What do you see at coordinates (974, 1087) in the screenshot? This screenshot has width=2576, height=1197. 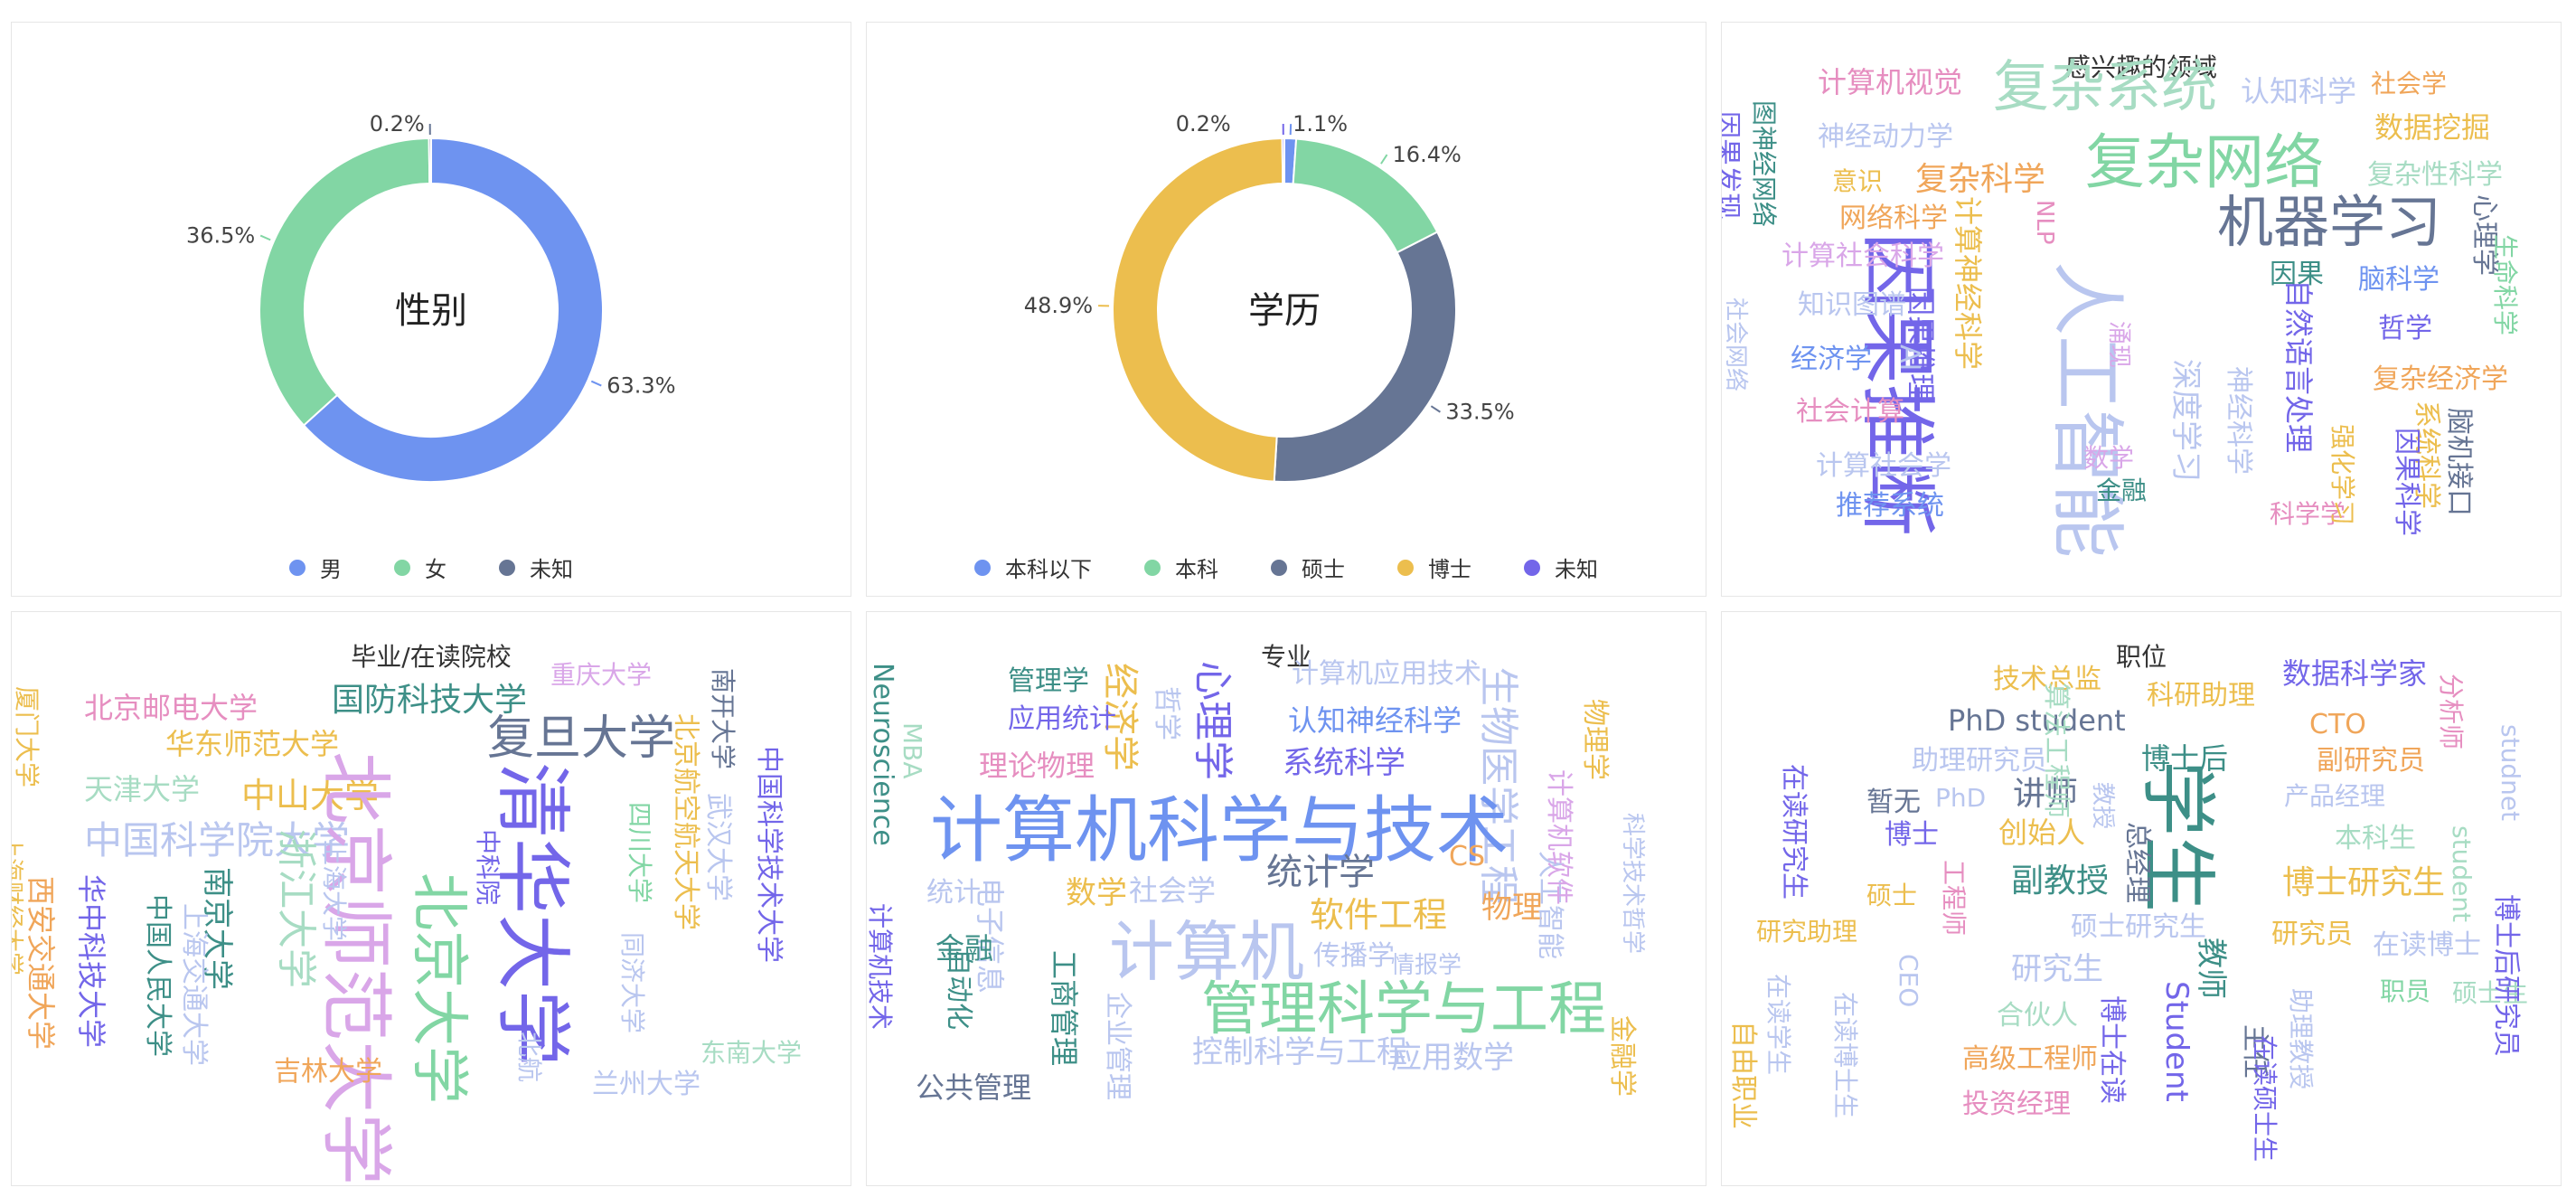 I see `wordcloud-word: 公共管理` at bounding box center [974, 1087].